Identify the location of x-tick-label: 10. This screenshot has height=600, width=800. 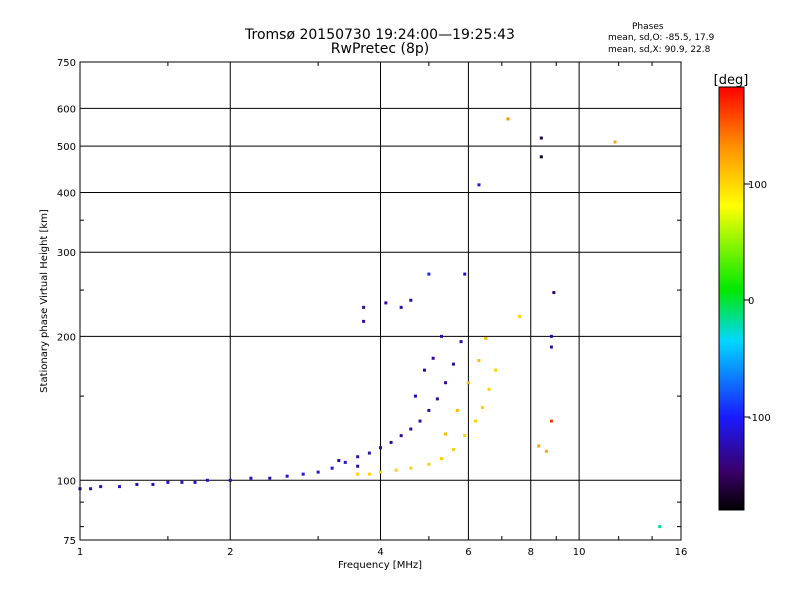
(579, 552).